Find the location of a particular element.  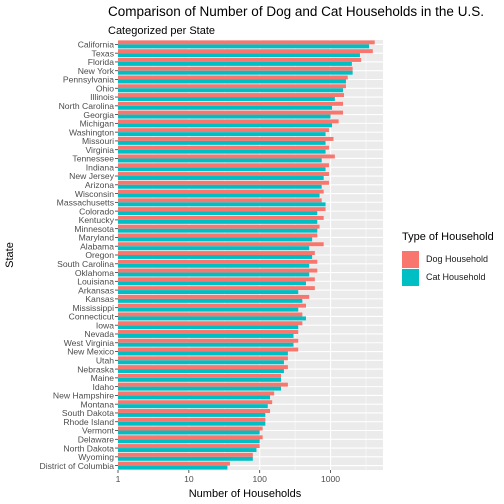

y-tick-label: Pennsylvania is located at coordinates (88, 80).